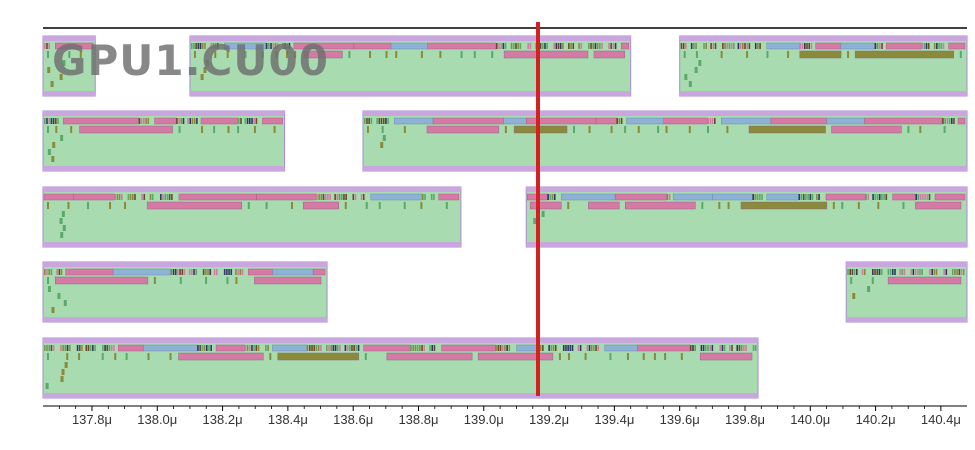 The height and width of the screenshot is (450, 975). Describe the element at coordinates (410, 93) in the screenshot. I see `wavefront-footer-bar` at that location.